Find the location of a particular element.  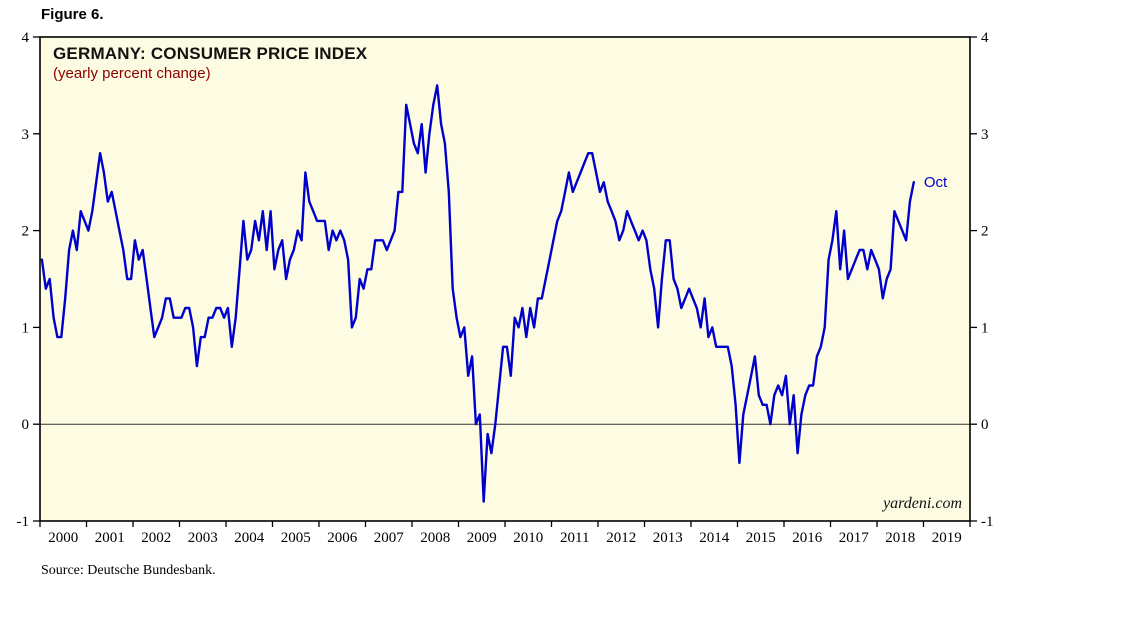

y-tick-label-left: 0 is located at coordinates (26, 425).